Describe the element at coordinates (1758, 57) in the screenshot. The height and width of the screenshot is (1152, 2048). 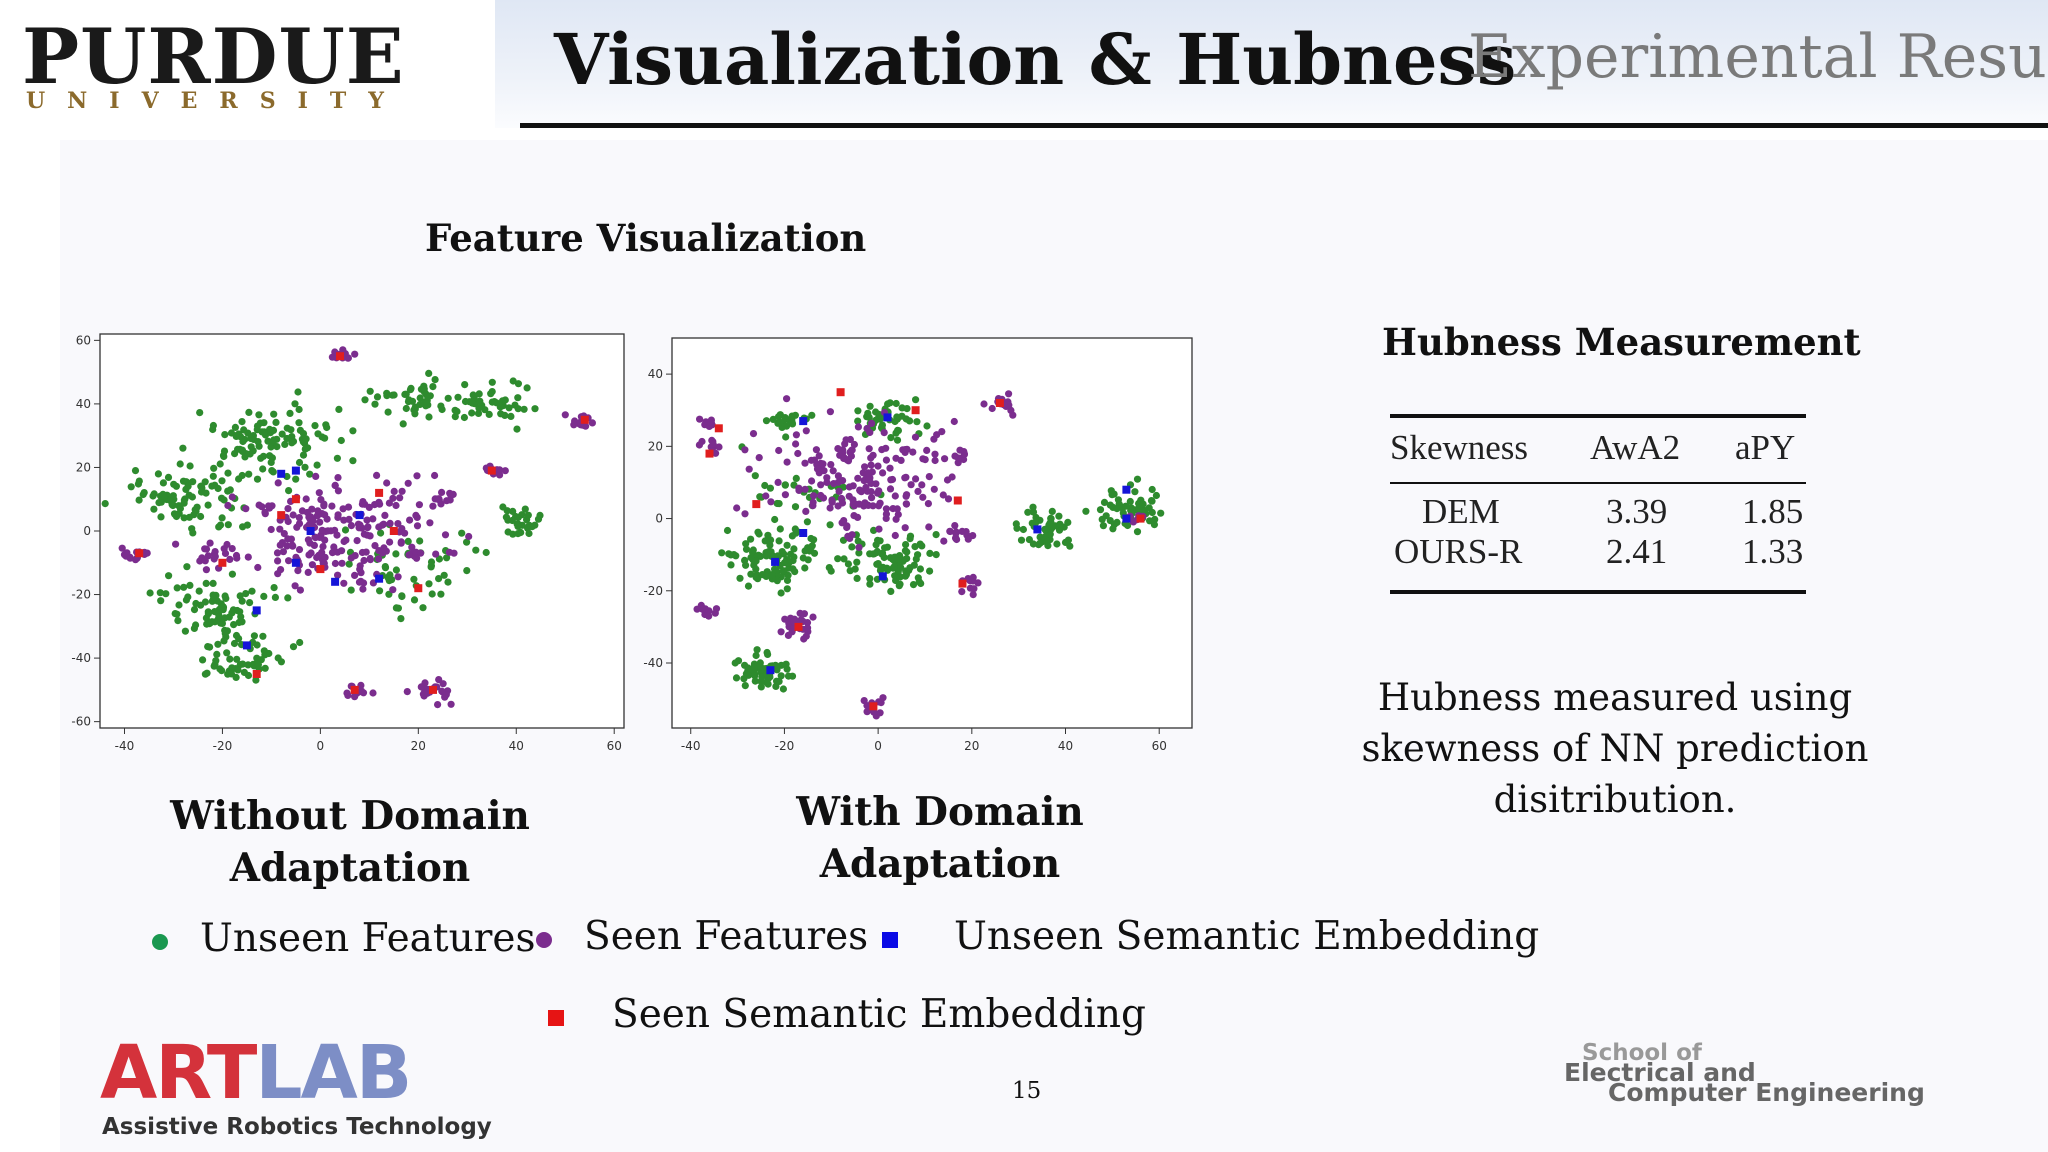
I see `section-title: Experimental Results` at that location.